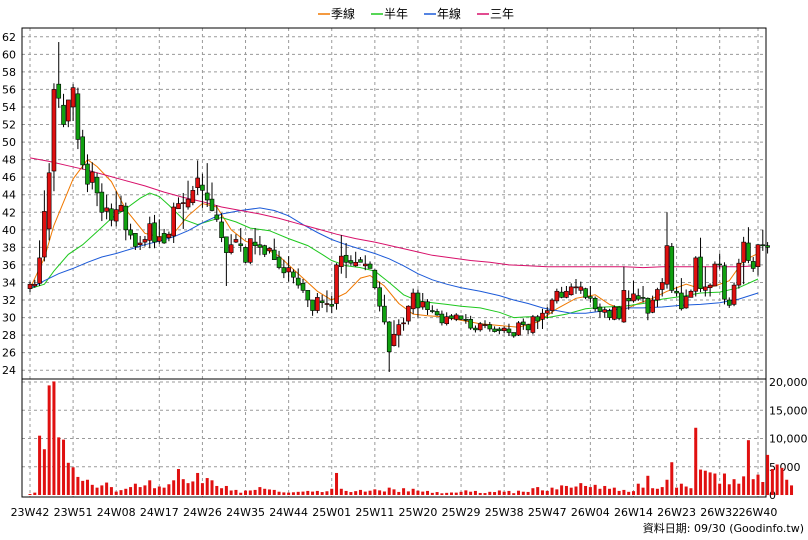 The height and width of the screenshot is (540, 808). I want to click on volume-tick-label: 10,000, so click(788, 439).